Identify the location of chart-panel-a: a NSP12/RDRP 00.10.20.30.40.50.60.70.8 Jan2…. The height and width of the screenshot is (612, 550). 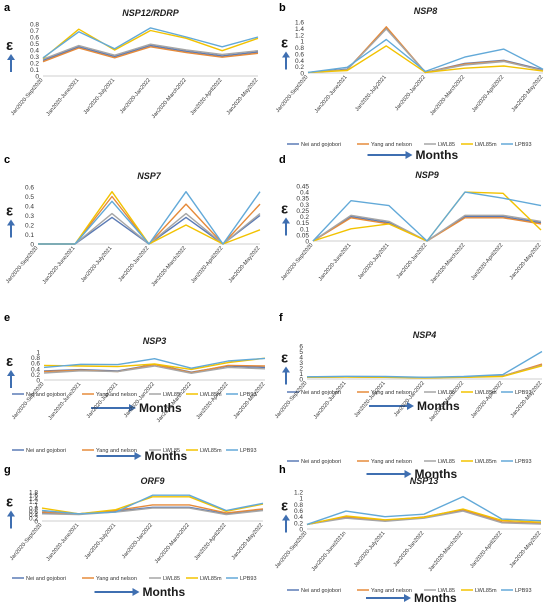
(132, 61).